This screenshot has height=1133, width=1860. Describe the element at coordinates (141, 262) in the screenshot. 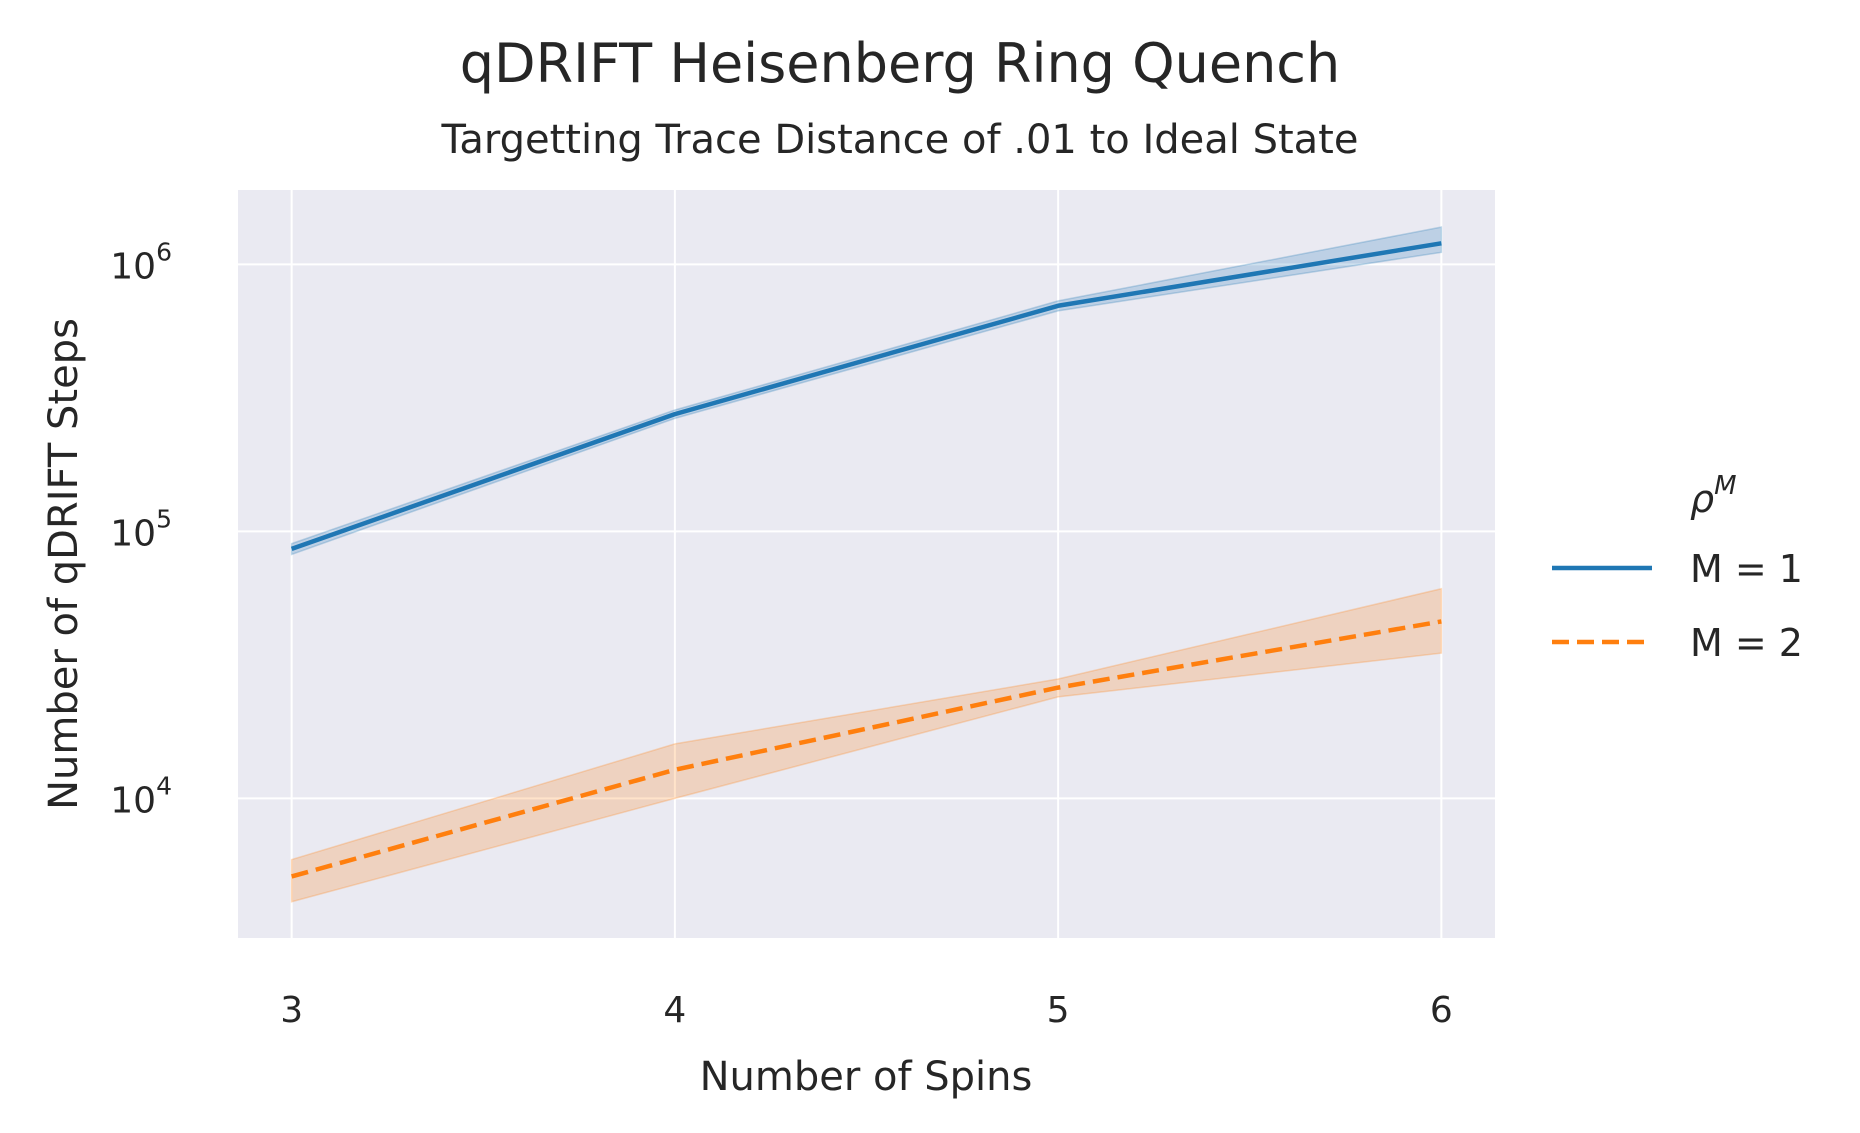

I see `y-tick-label: 10⁶` at that location.